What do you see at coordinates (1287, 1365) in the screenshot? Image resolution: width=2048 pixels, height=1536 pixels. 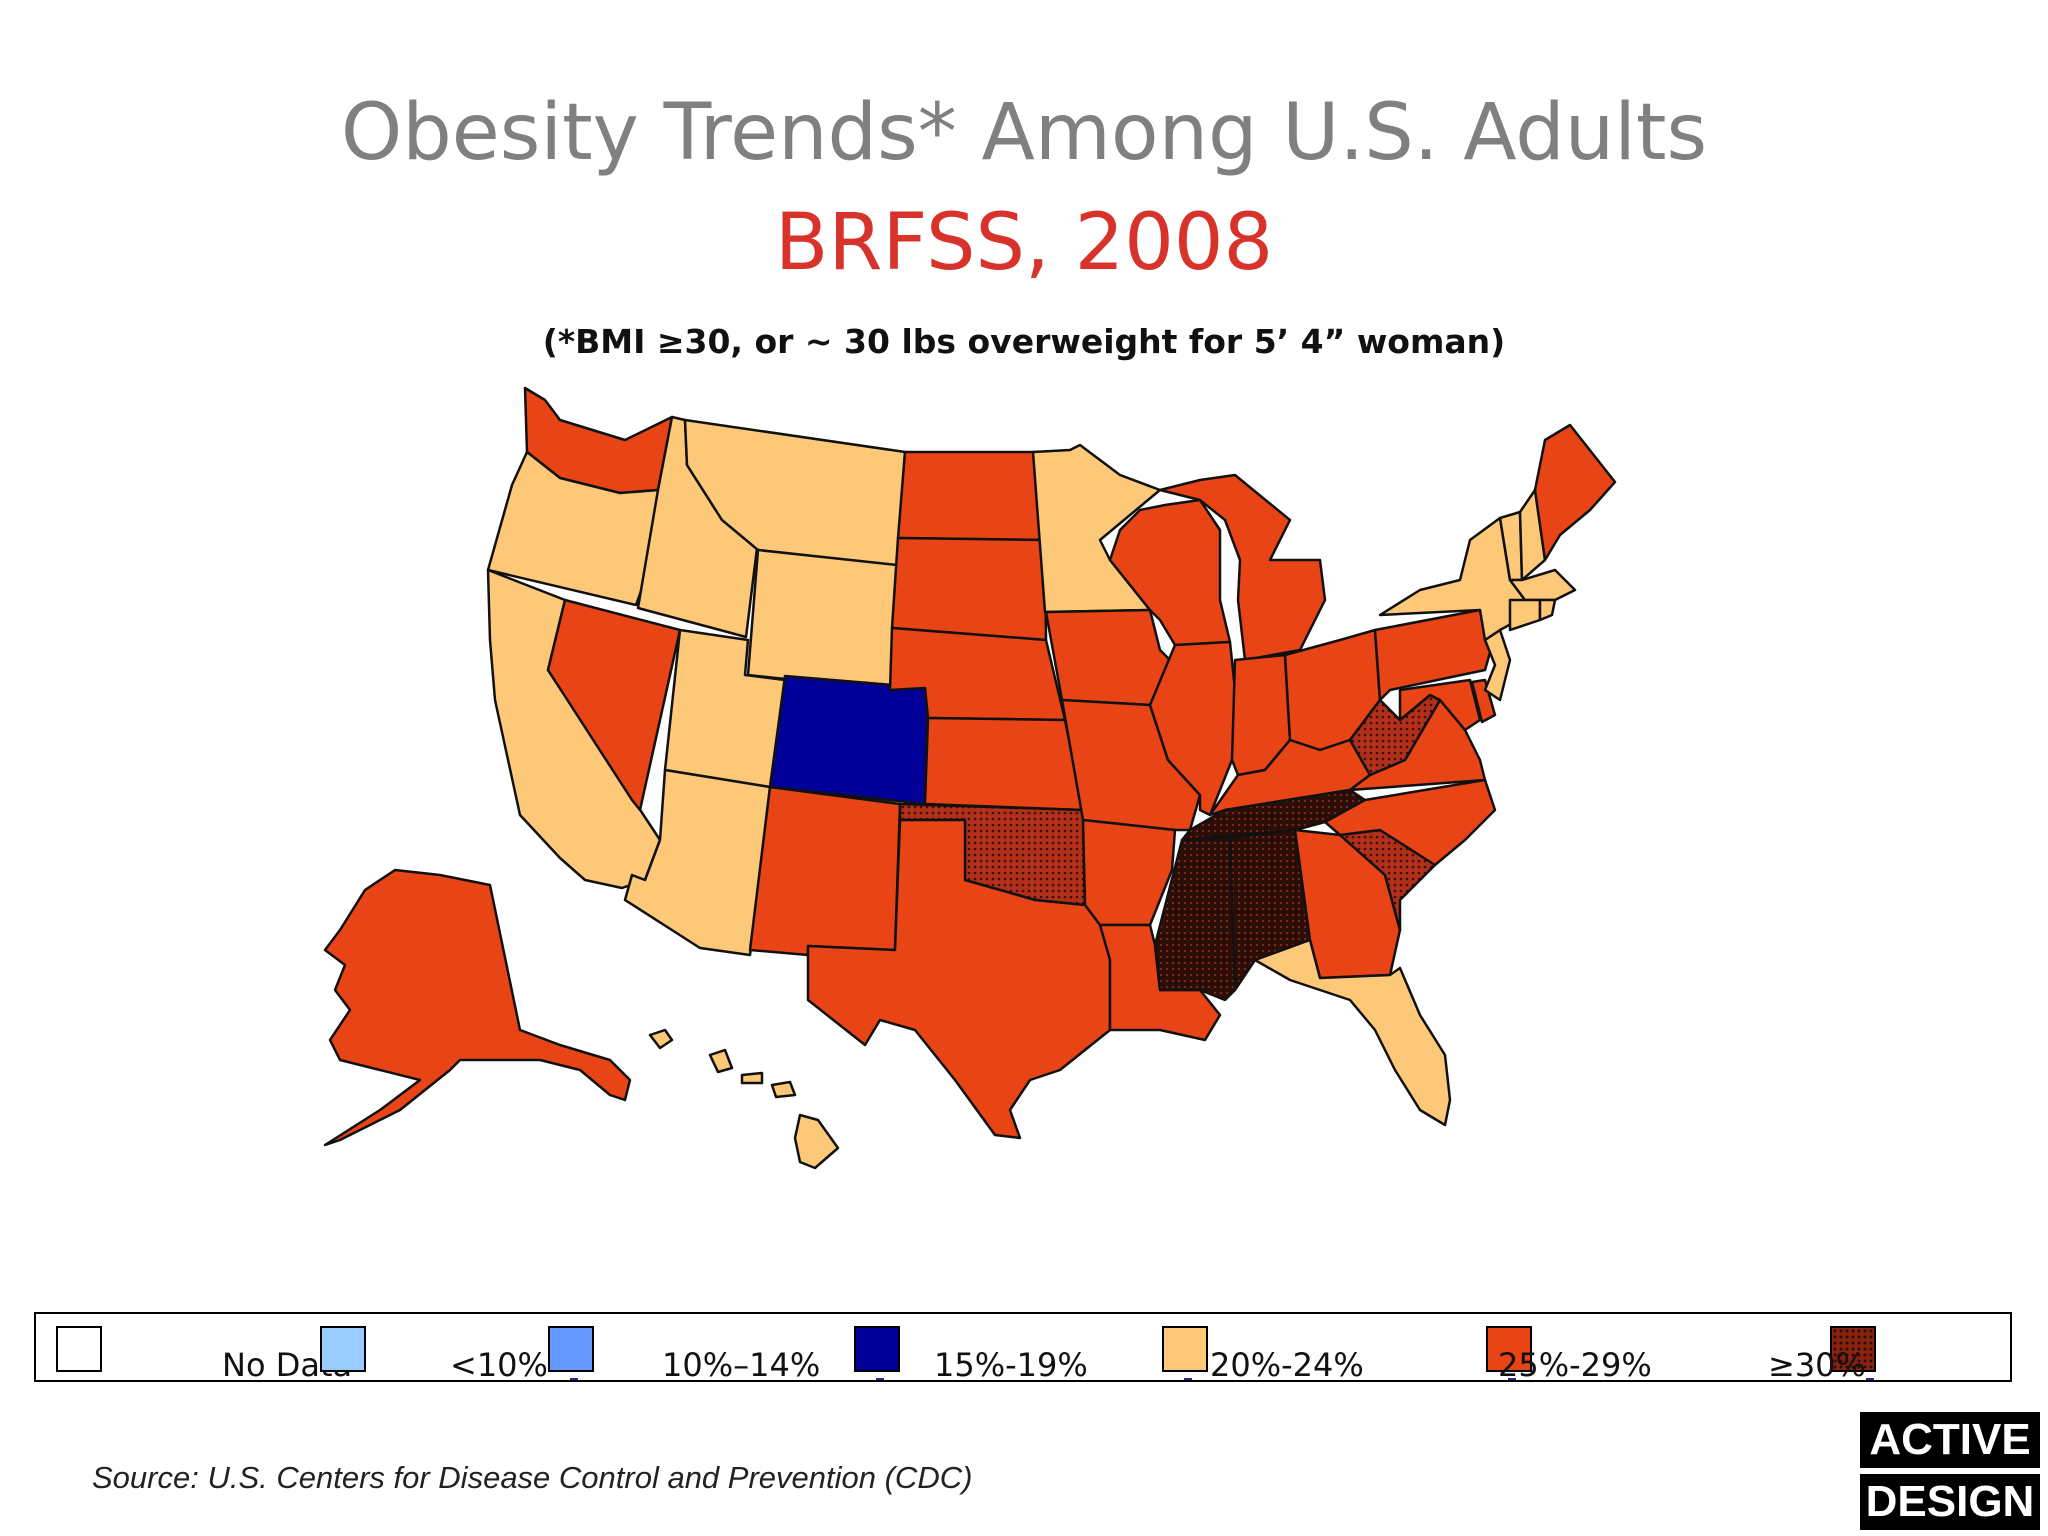 I see `legend-label: 20%-24%` at bounding box center [1287, 1365].